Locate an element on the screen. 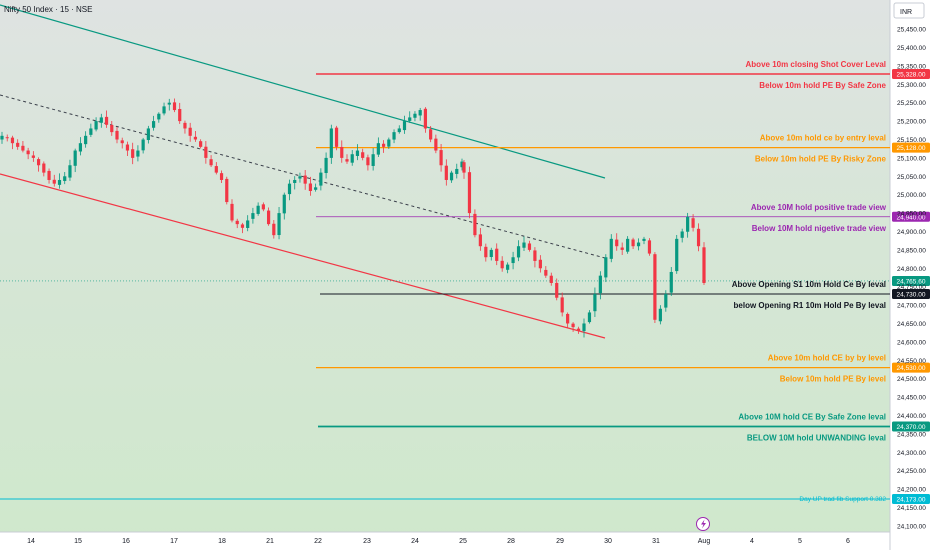 Image resolution: width=932 pixels, height=555 pixels. y-tick-label: 24,250.00 is located at coordinates (911, 471).